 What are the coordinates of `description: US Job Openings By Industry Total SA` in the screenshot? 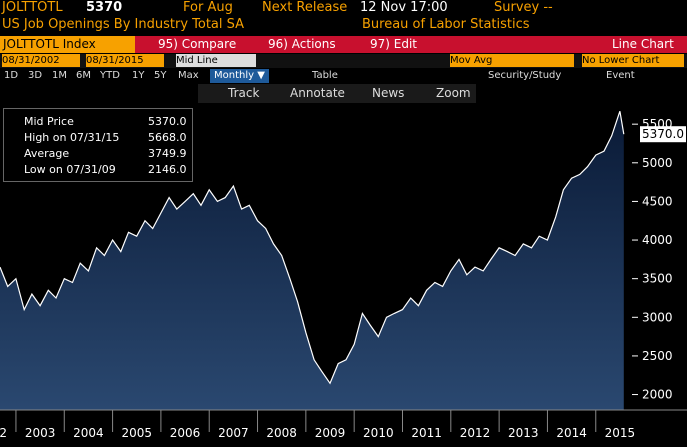 It's located at (123, 24).